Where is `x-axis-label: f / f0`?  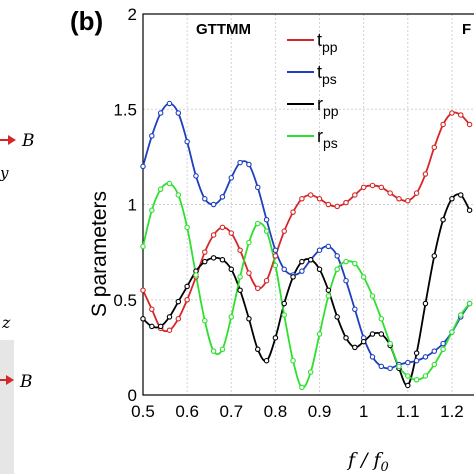
x-axis-label: f / f0 is located at coordinates (367, 461).